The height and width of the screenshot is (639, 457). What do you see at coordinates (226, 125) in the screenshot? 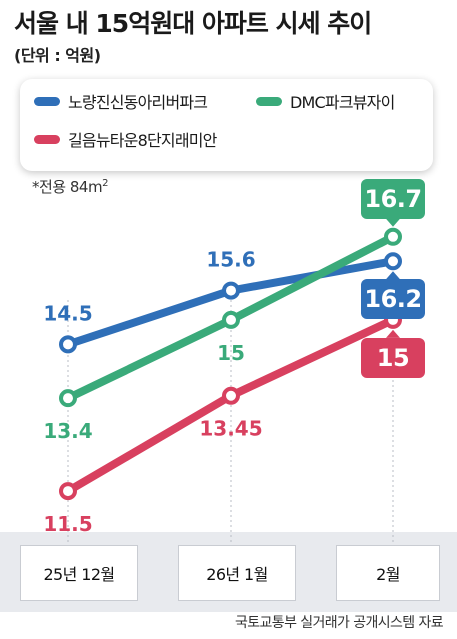
I see `legend: 노량진신동아리버파크 DMC파크뷰자이 길음뉴타운8단지래미안` at bounding box center [226, 125].